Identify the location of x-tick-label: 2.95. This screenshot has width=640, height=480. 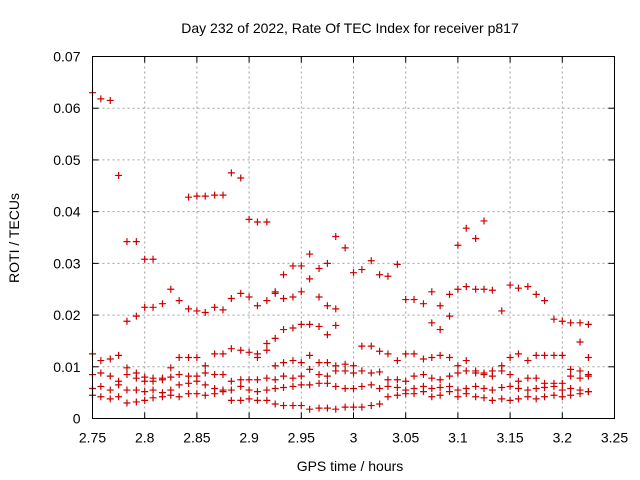
(301, 438).